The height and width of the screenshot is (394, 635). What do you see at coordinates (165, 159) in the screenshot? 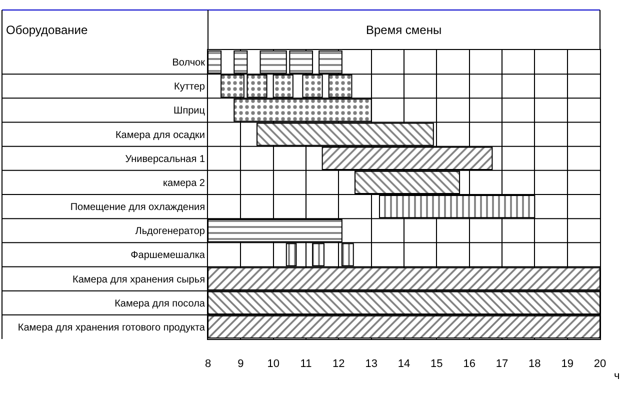
I see `y-tick-label: Универсальная 1` at bounding box center [165, 159].